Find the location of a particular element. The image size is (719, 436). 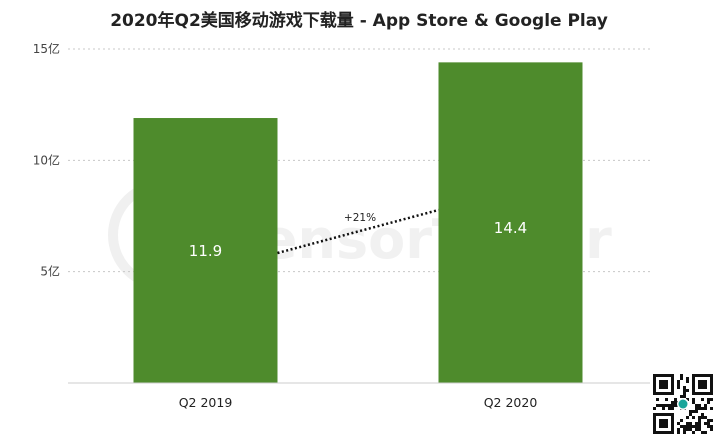

x-axis-labels: Q2 2019 Q2 2020 is located at coordinates (358, 402).